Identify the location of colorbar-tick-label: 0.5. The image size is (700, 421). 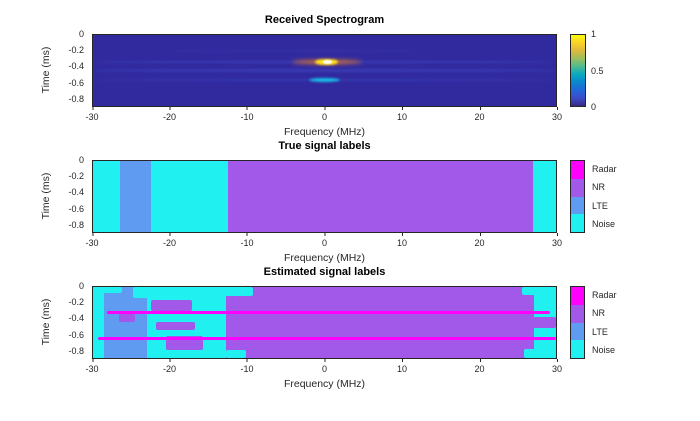
(597, 70).